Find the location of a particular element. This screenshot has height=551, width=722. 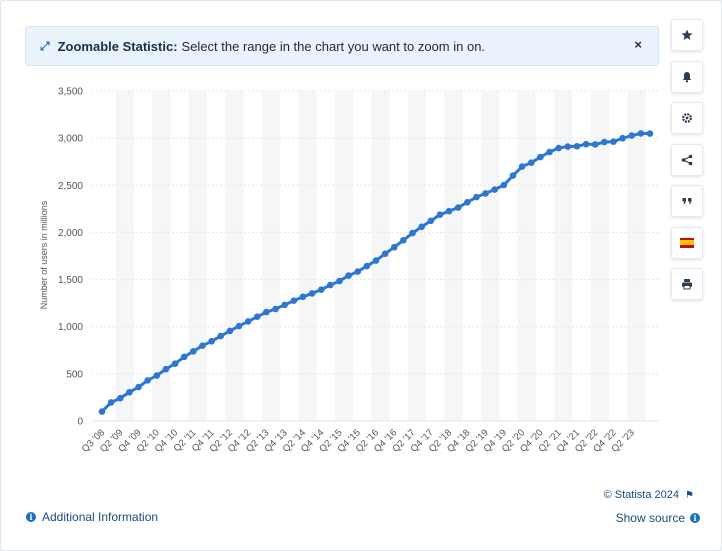

cite-button is located at coordinates (687, 201).